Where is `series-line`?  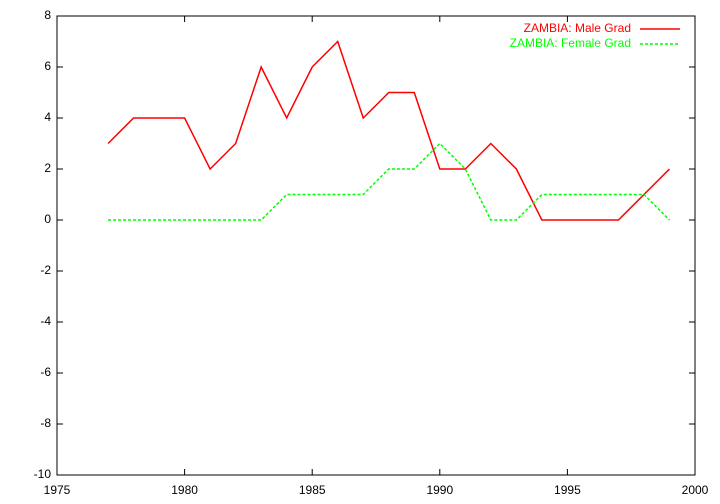 series-line is located at coordinates (389, 181).